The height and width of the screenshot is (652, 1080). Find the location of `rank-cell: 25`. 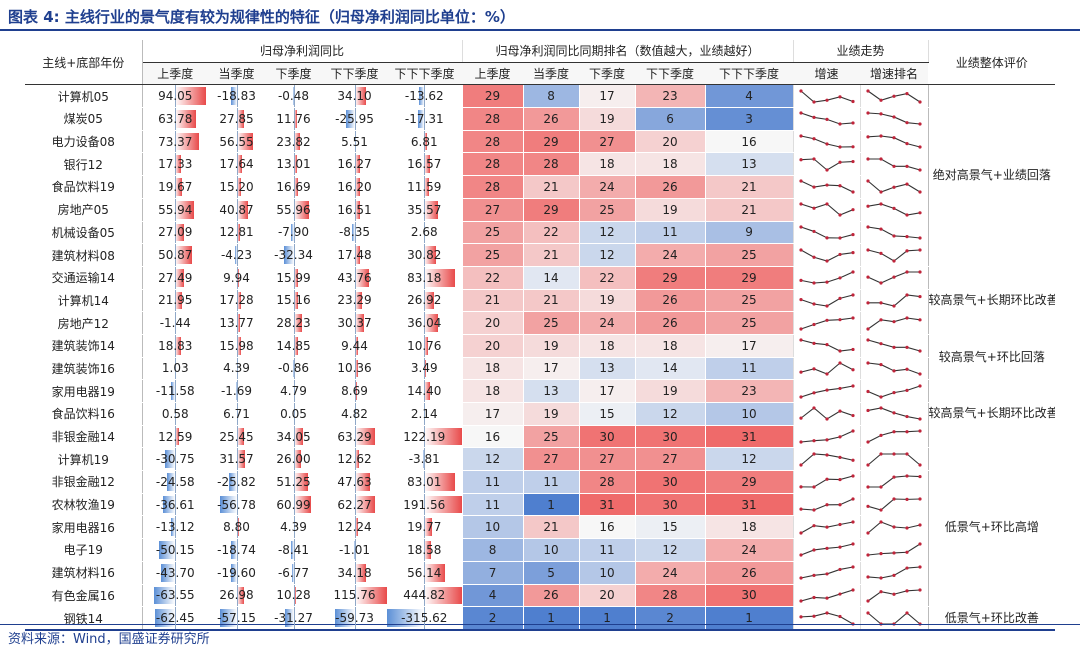

rank-cell: 25 is located at coordinates (492, 233).